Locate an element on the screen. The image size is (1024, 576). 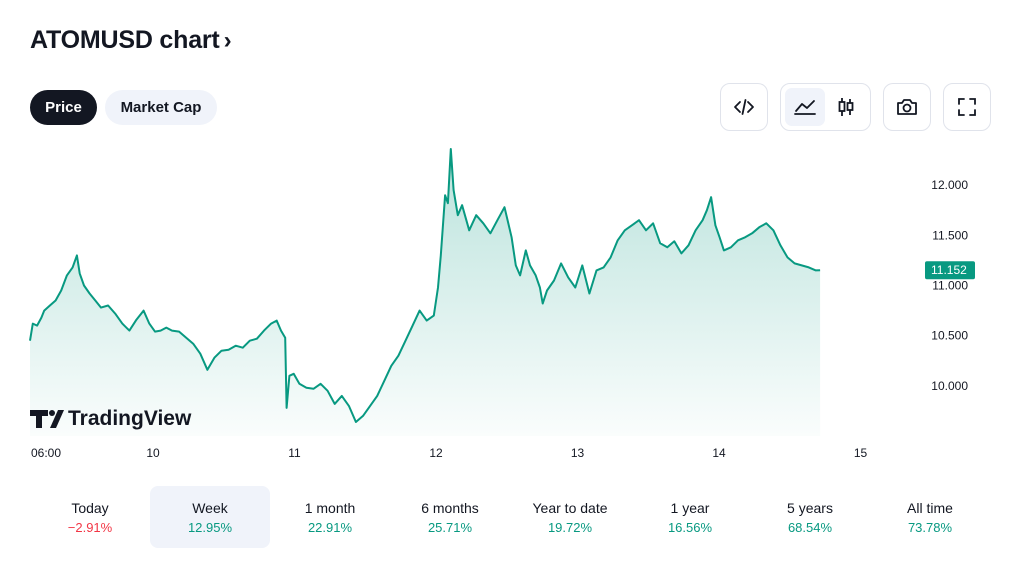
camera-icon is located at coordinates (907, 107).